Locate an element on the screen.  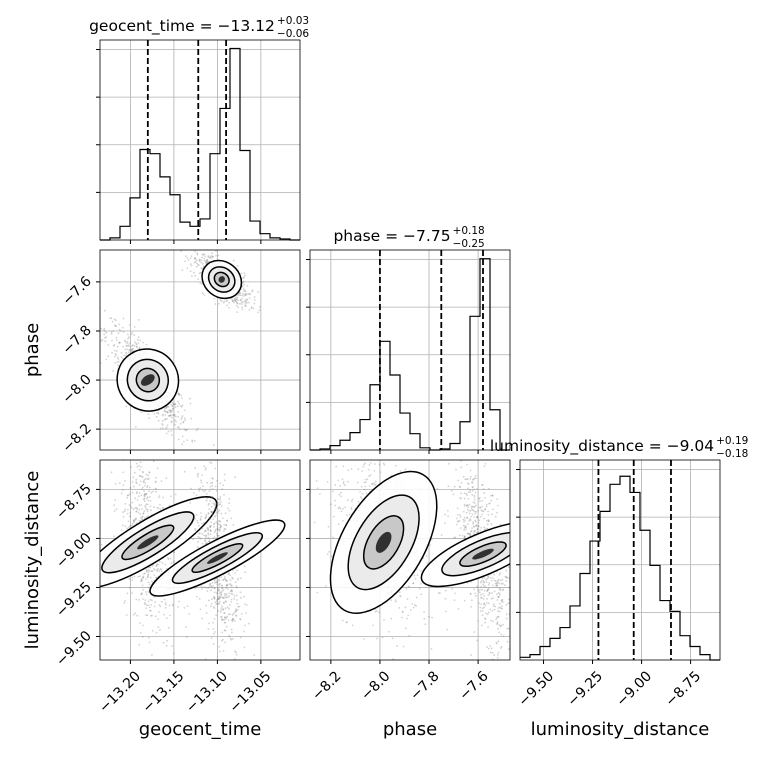
x-tick-label: −8.75 is located at coordinates (684, 689).